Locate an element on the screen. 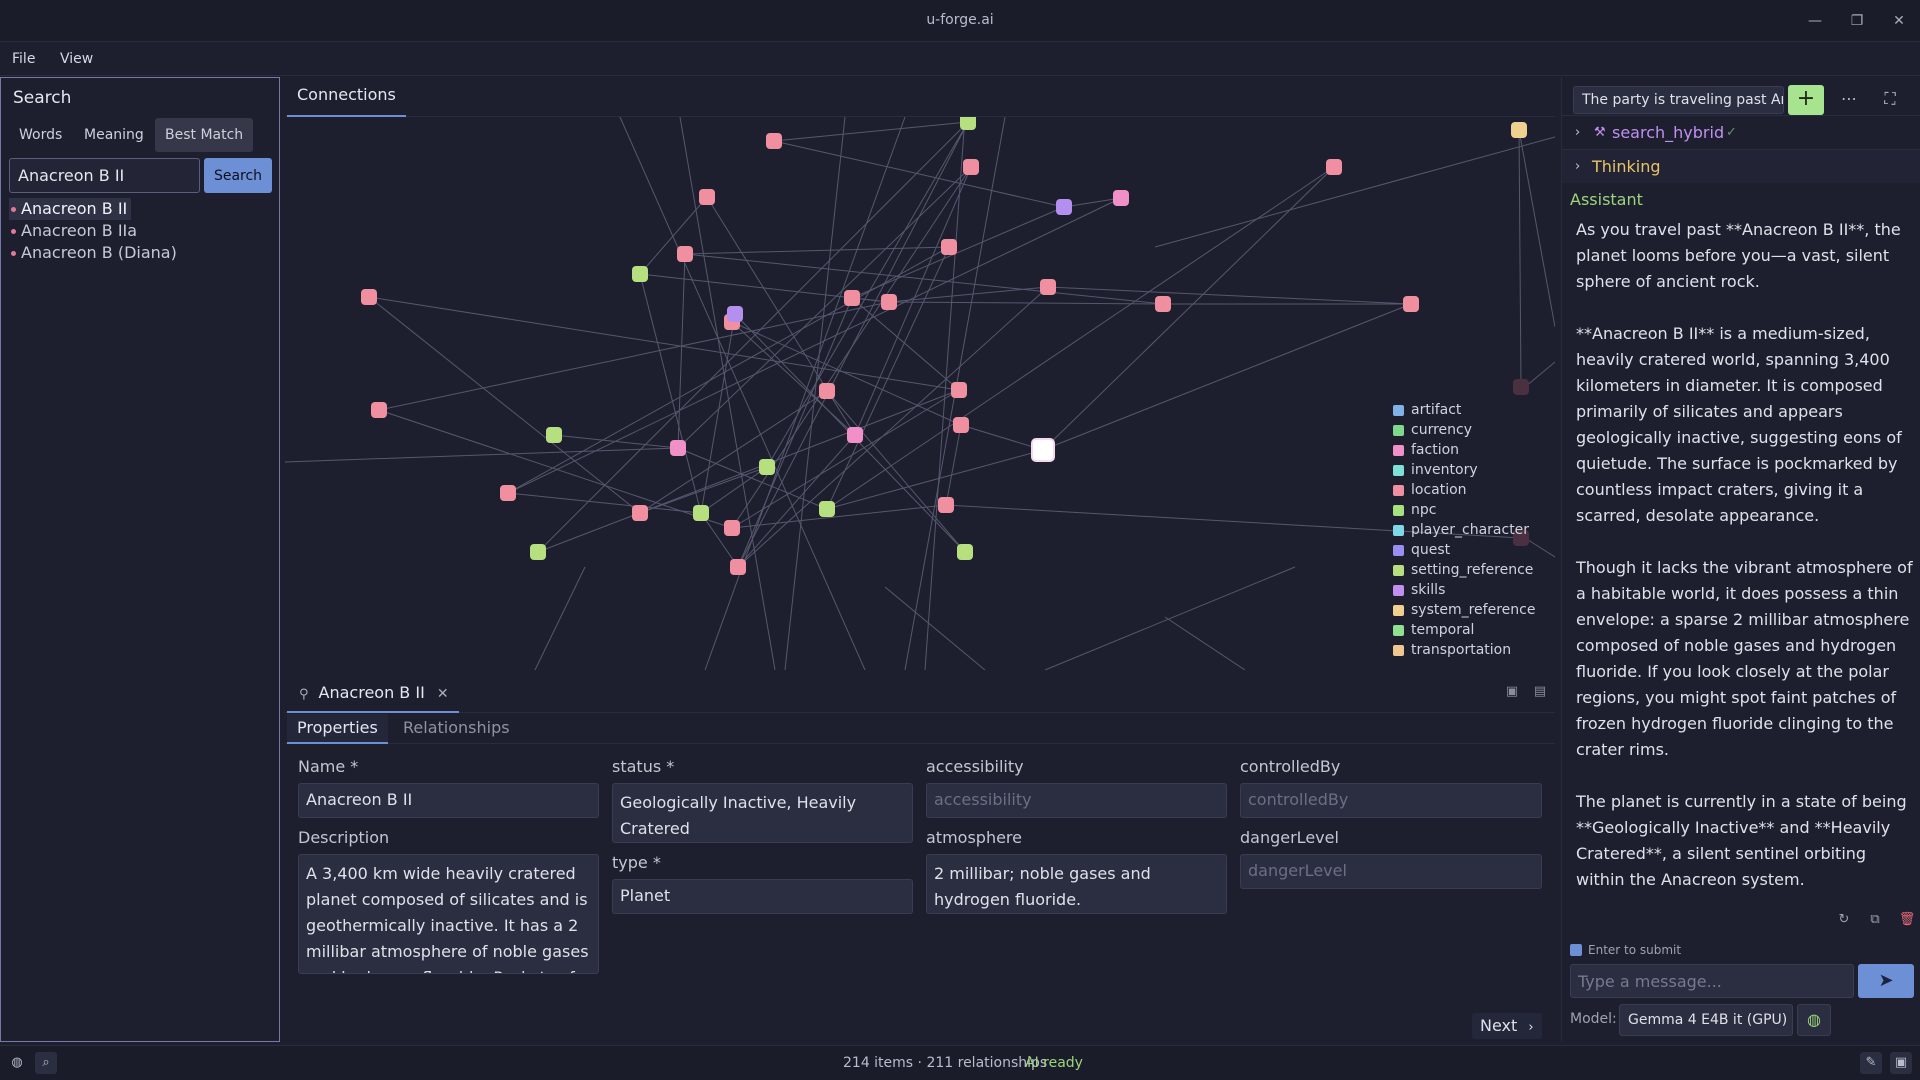  search-result: Anacreon B II is located at coordinates (70, 209).